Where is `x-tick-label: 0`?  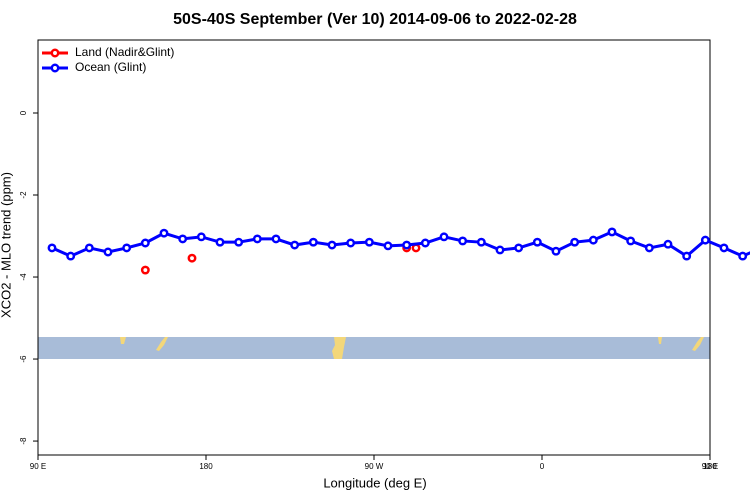
x-tick-label: 0 is located at coordinates (542, 466).